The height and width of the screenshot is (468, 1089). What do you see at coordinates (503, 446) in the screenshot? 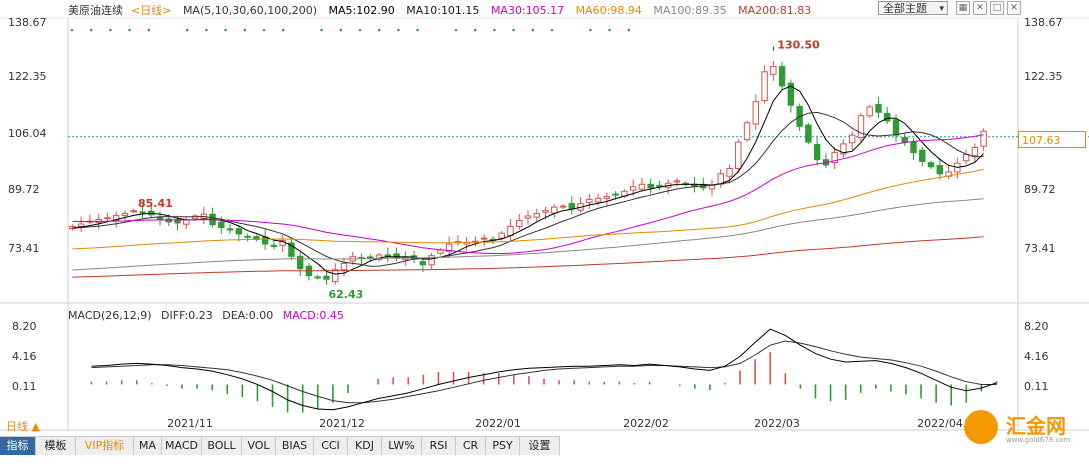
I see `tab-psy: PSY` at bounding box center [503, 446].